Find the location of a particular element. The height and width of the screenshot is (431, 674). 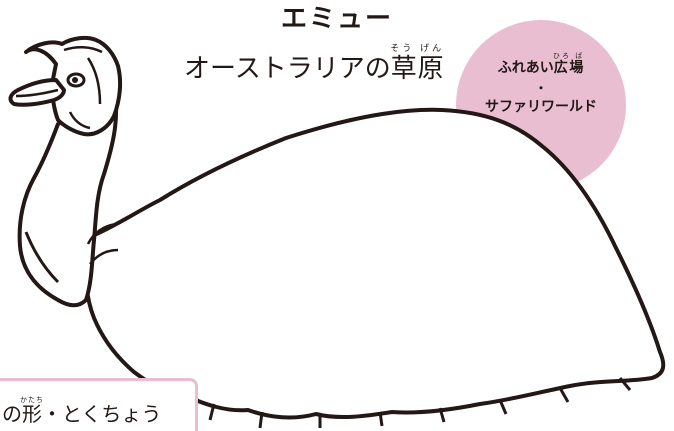

features-tab is located at coordinates (99, 404).